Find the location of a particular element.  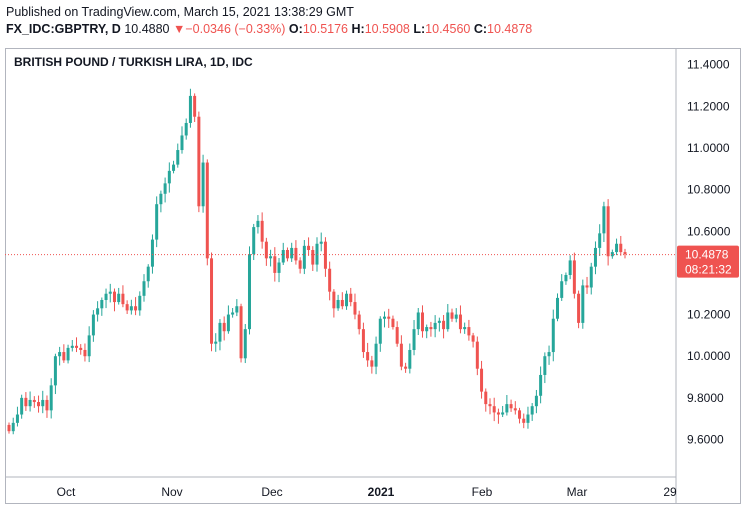

low-value: 10.4560 is located at coordinates (448, 29).